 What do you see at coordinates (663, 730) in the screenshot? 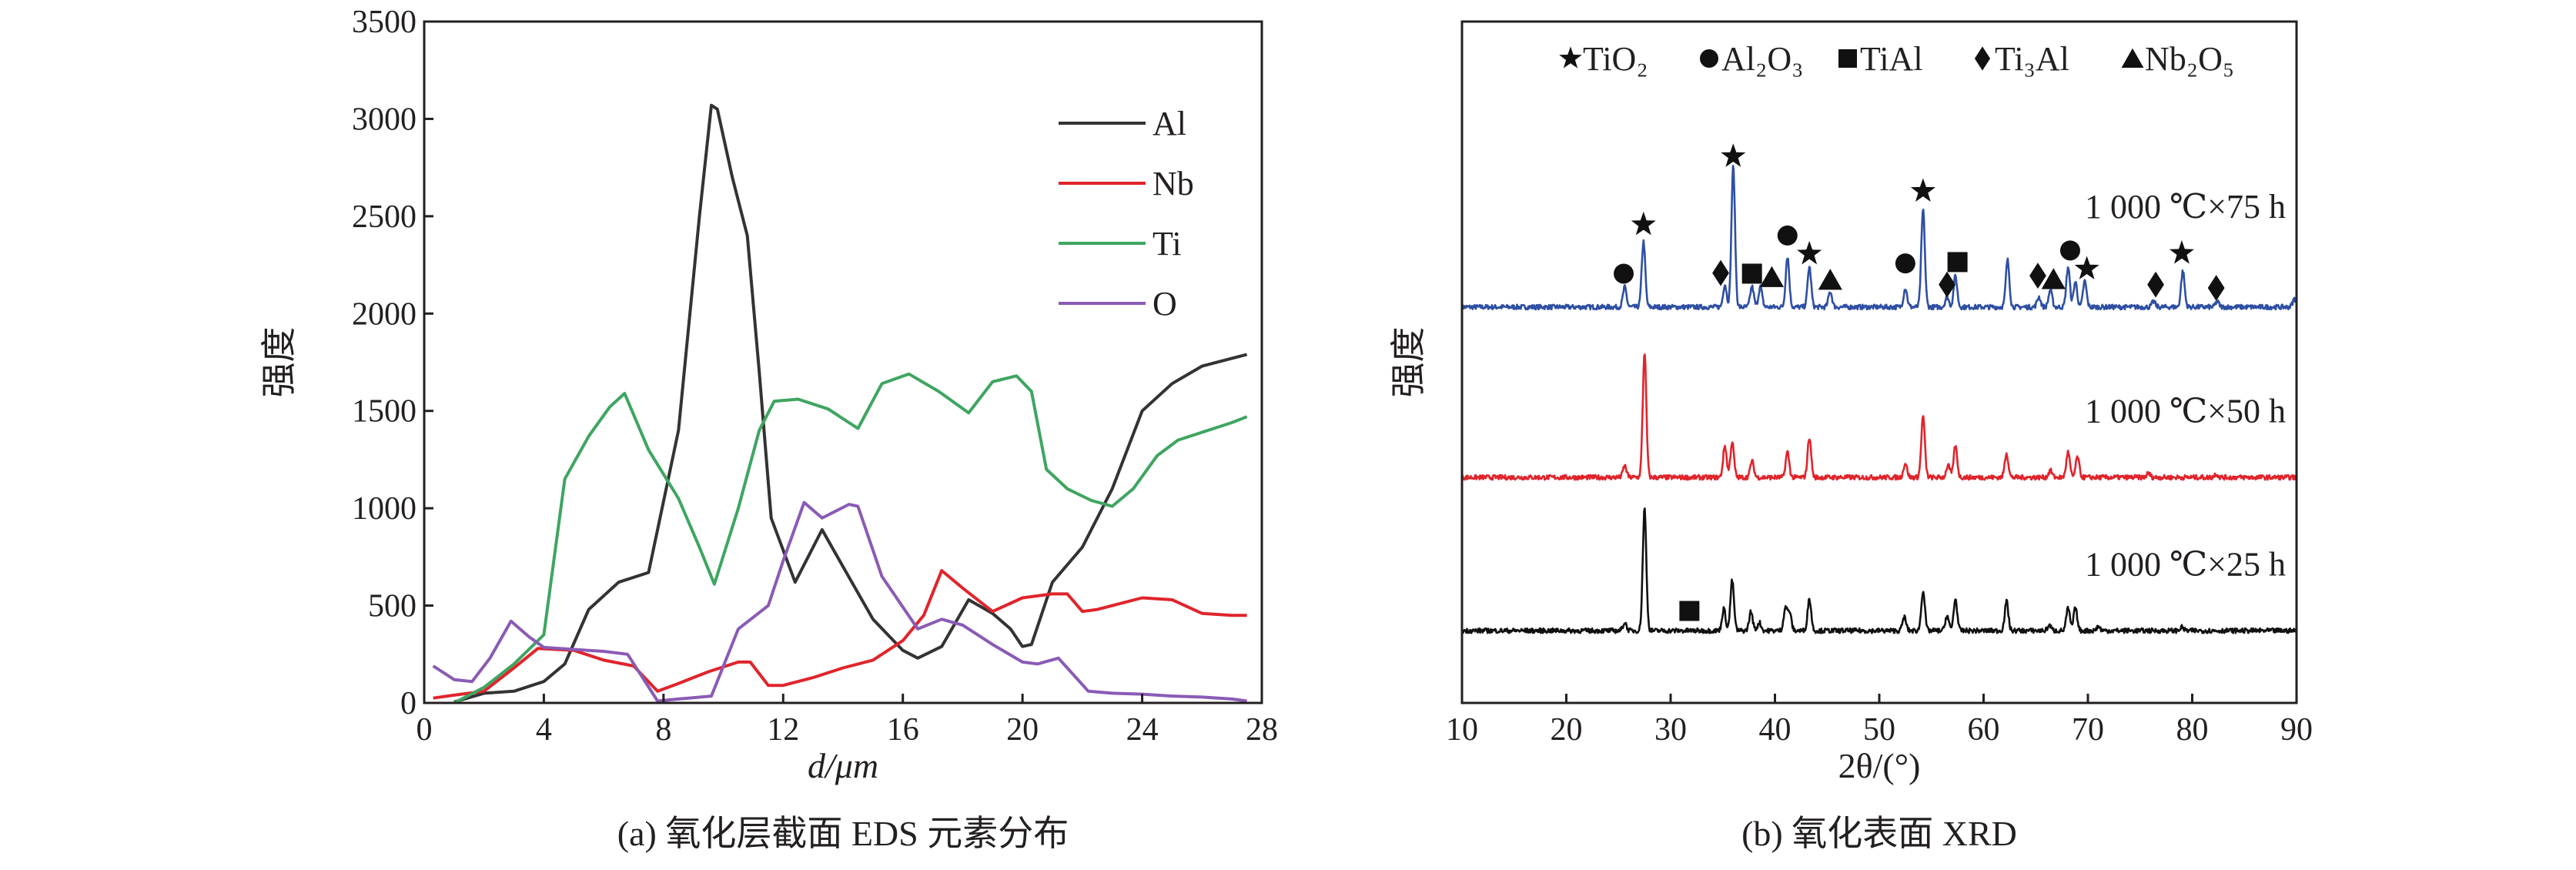
I see `x-tick-label-a: 8` at bounding box center [663, 730].